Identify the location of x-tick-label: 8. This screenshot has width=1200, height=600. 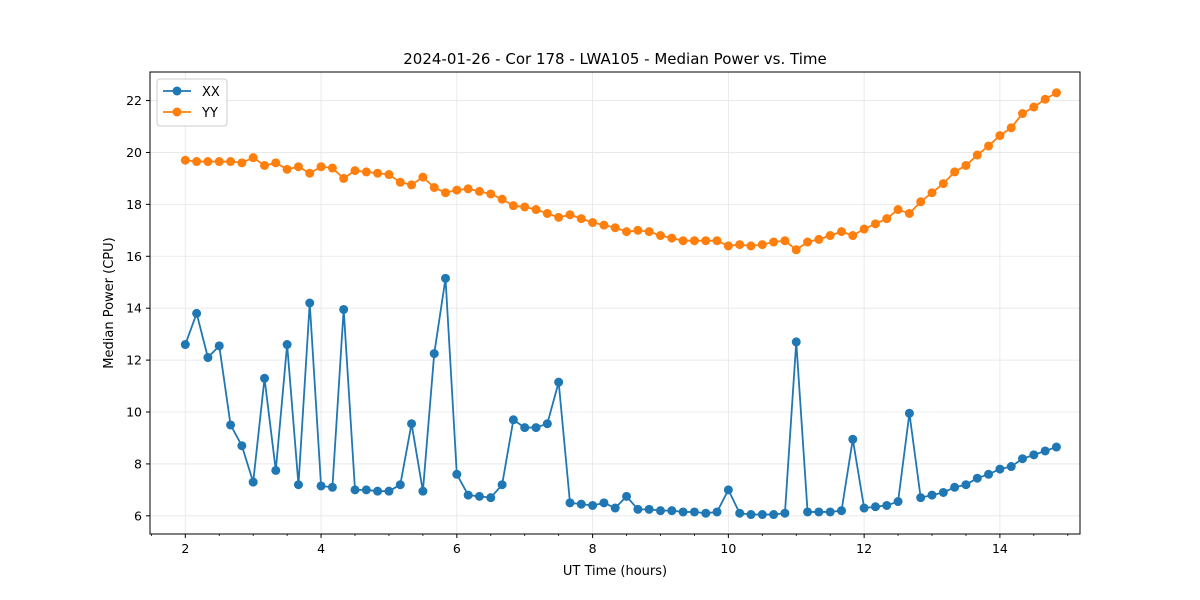
(593, 548).